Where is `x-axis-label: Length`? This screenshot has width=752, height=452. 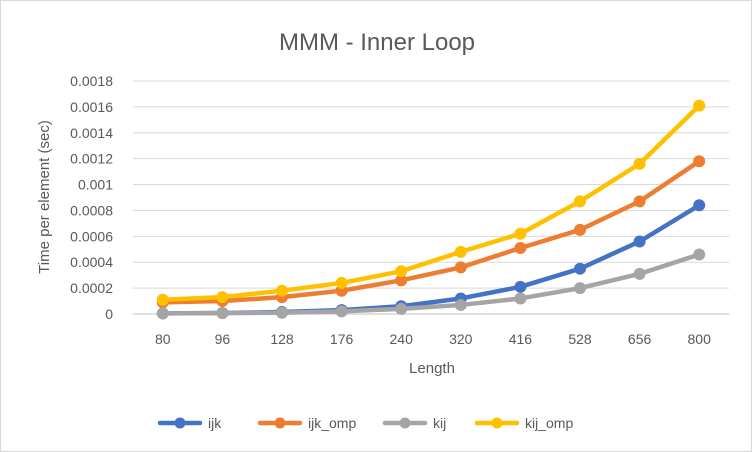 x-axis-label: Length is located at coordinates (432, 368).